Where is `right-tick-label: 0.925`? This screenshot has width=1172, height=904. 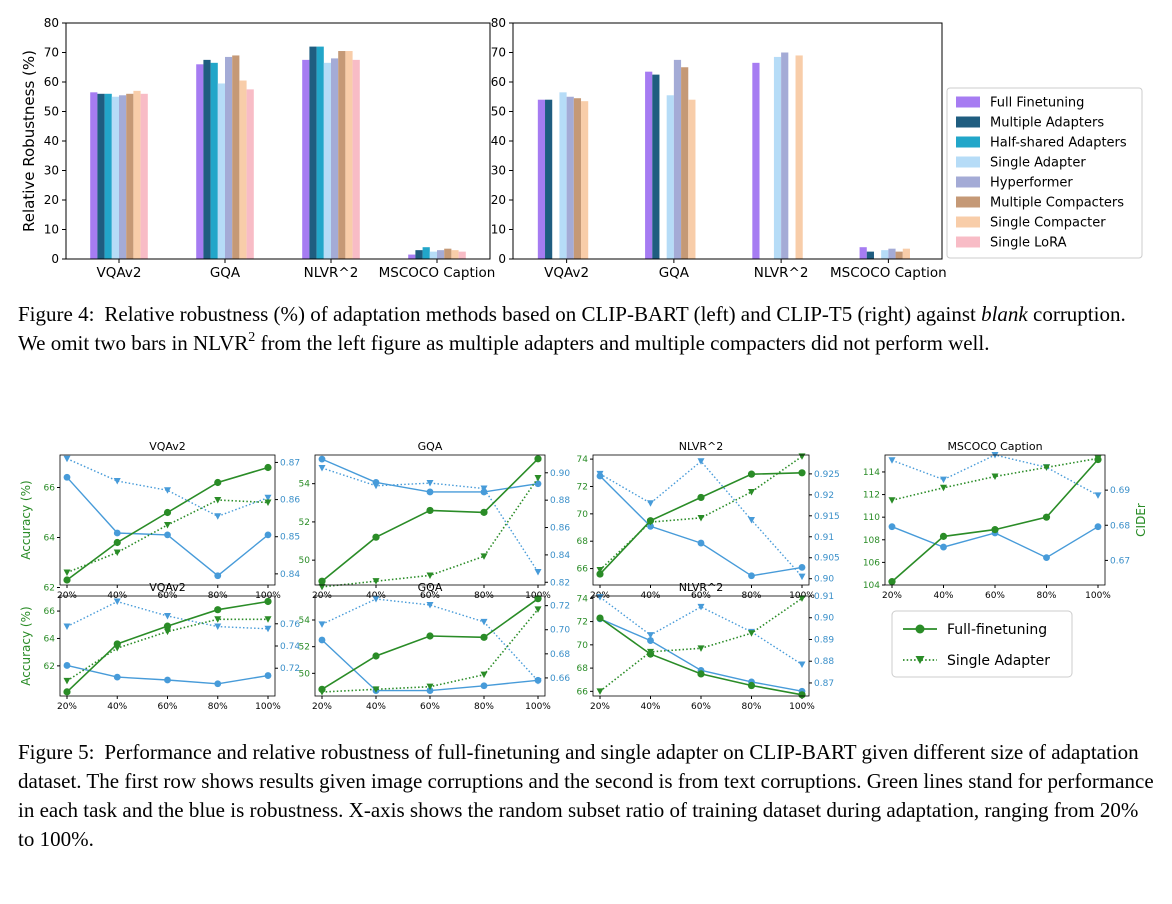
right-tick-label: 0.925 is located at coordinates (827, 475).